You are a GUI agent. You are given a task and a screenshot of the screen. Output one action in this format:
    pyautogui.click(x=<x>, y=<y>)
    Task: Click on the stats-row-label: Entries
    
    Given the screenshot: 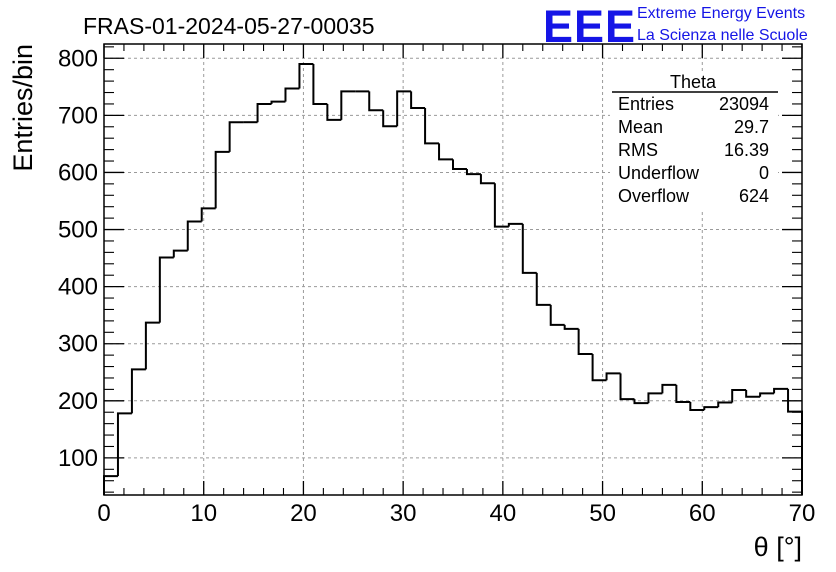 What is the action you would take?
    pyautogui.click(x=646, y=104)
    